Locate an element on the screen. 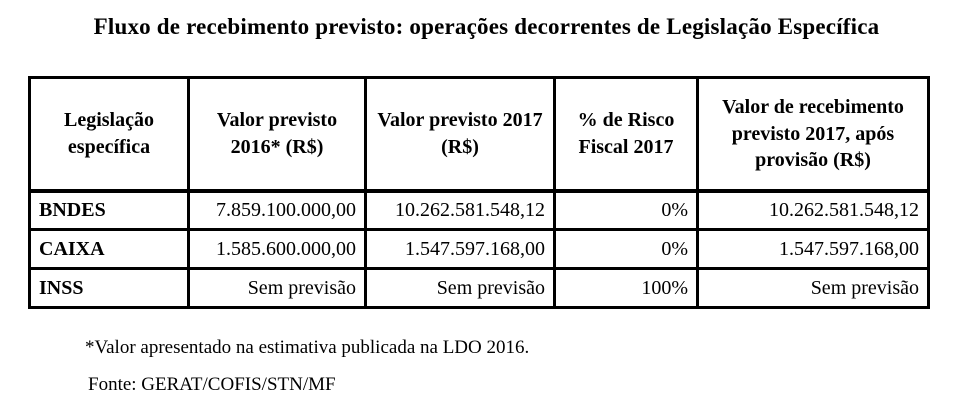  cell-inss-apos-provisao: Sem previsão is located at coordinates (813, 288).